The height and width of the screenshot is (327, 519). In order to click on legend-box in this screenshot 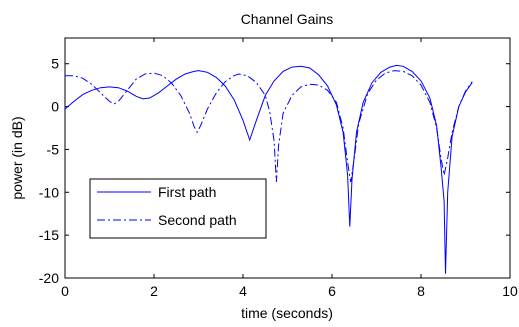, I will do `click(178, 208)`.